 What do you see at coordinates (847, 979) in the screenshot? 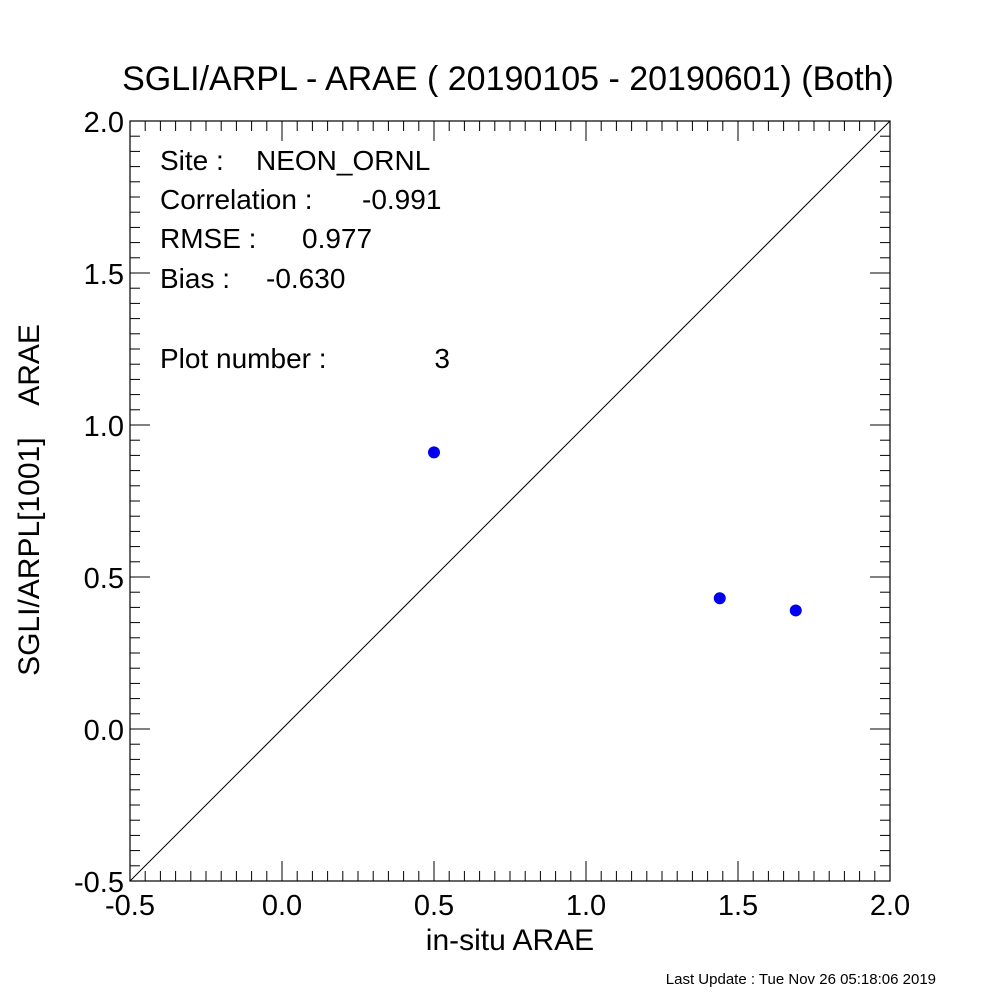
I see `last-update-value: Tue Nov 26 05:18:06 2019` at bounding box center [847, 979].